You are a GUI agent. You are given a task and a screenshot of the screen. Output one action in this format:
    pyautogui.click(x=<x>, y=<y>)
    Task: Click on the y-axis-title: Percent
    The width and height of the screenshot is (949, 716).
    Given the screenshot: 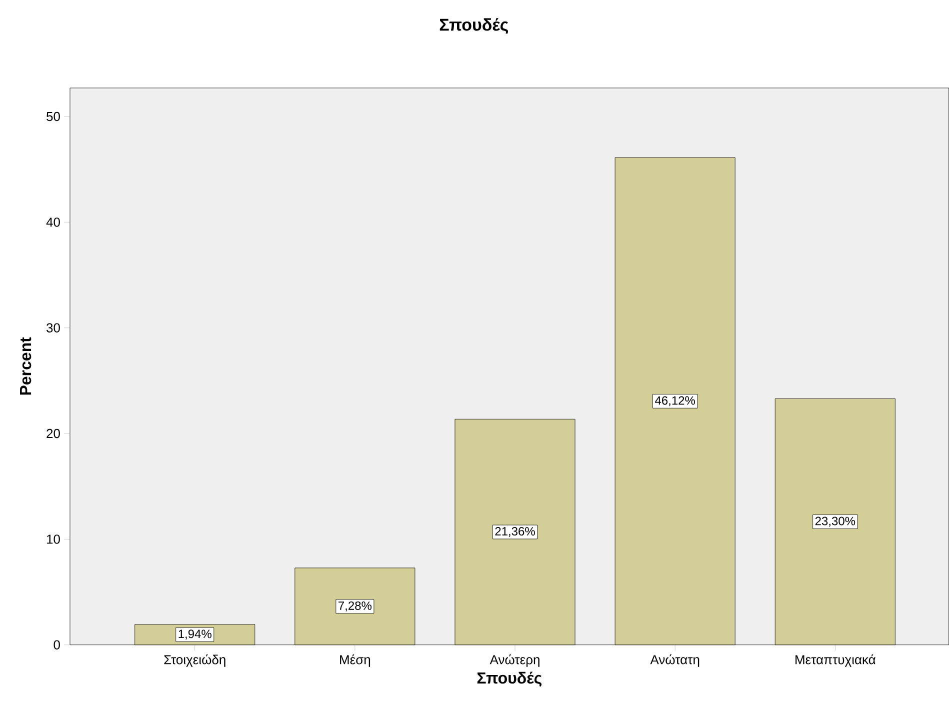 What is the action you would take?
    pyautogui.click(x=26, y=366)
    